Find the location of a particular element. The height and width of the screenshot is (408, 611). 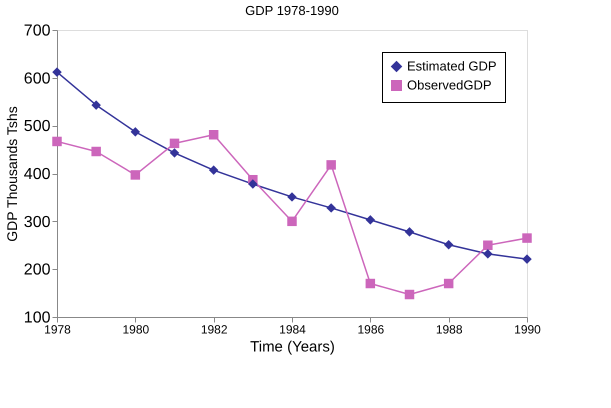

x-tick-label: 1982 is located at coordinates (214, 329).